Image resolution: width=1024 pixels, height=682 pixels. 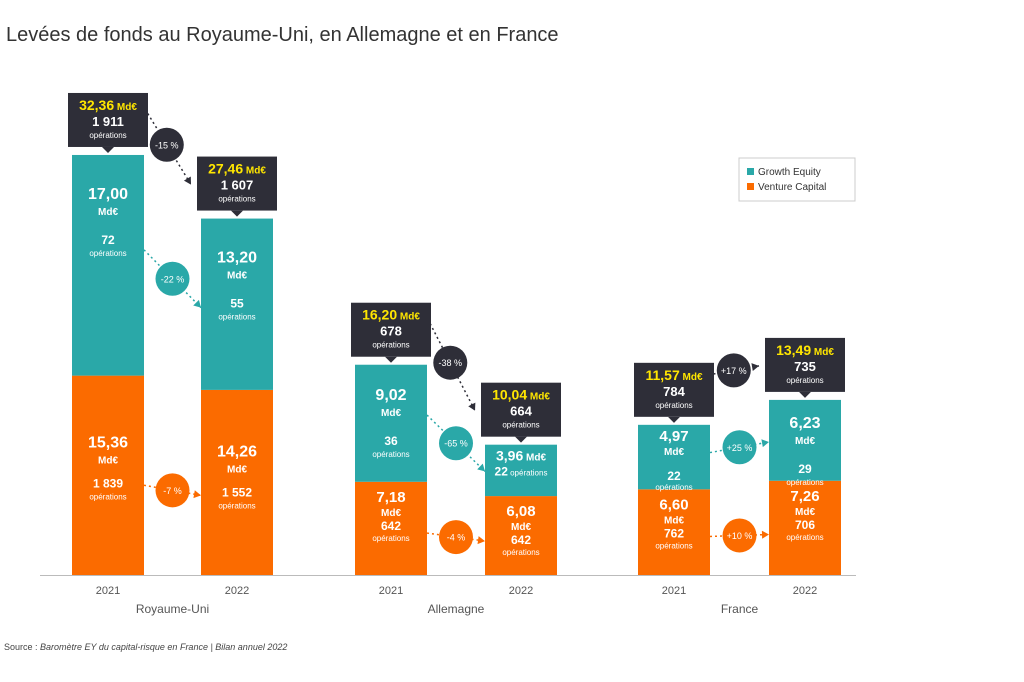 I want to click on growth-value-label: 4,97, so click(x=673, y=436).